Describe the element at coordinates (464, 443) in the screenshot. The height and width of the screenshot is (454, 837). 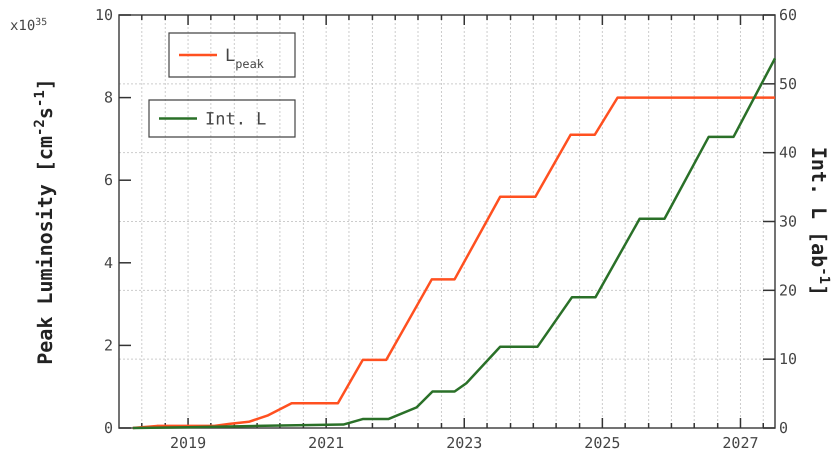
I see `x-tick-label: 2023` at that location.